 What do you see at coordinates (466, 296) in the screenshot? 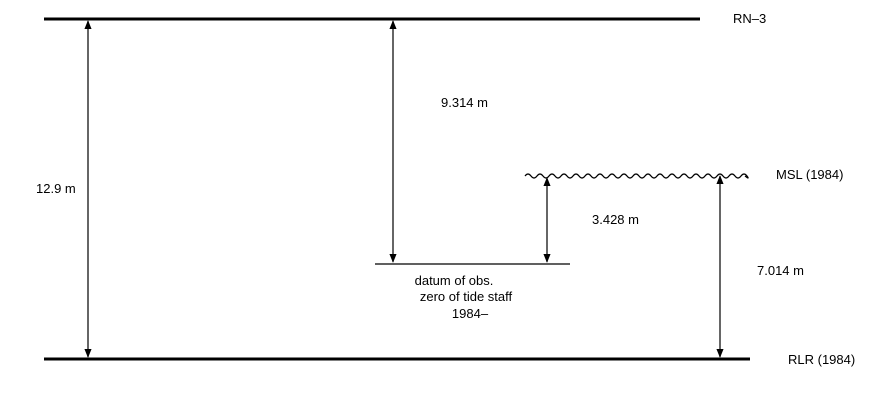
I see `datum-label-line2: zero of tide staff` at bounding box center [466, 296].